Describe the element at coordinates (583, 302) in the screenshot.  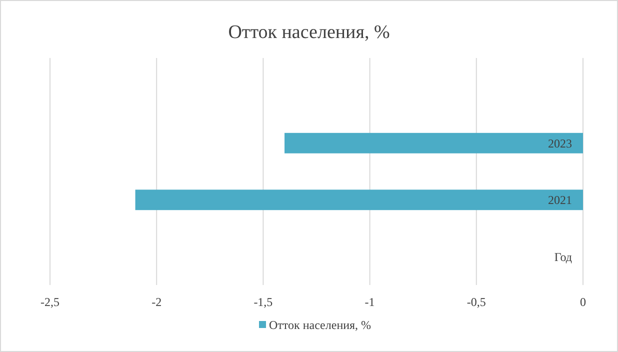
I see `x-tick-label: 0` at that location.